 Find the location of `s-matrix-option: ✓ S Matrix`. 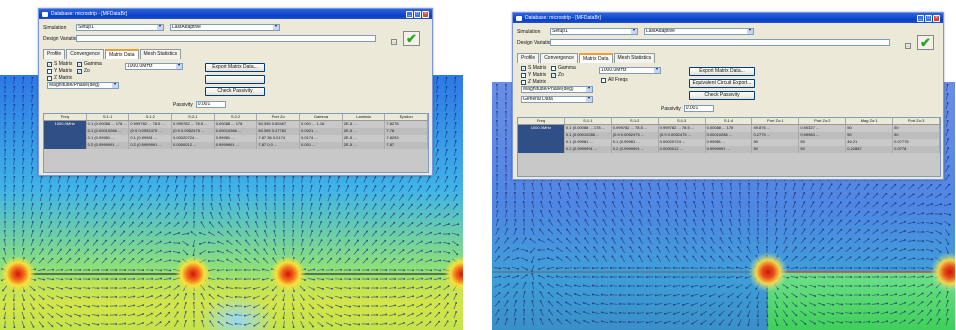

s-matrix-option: ✓ S Matrix is located at coordinates (60, 64).